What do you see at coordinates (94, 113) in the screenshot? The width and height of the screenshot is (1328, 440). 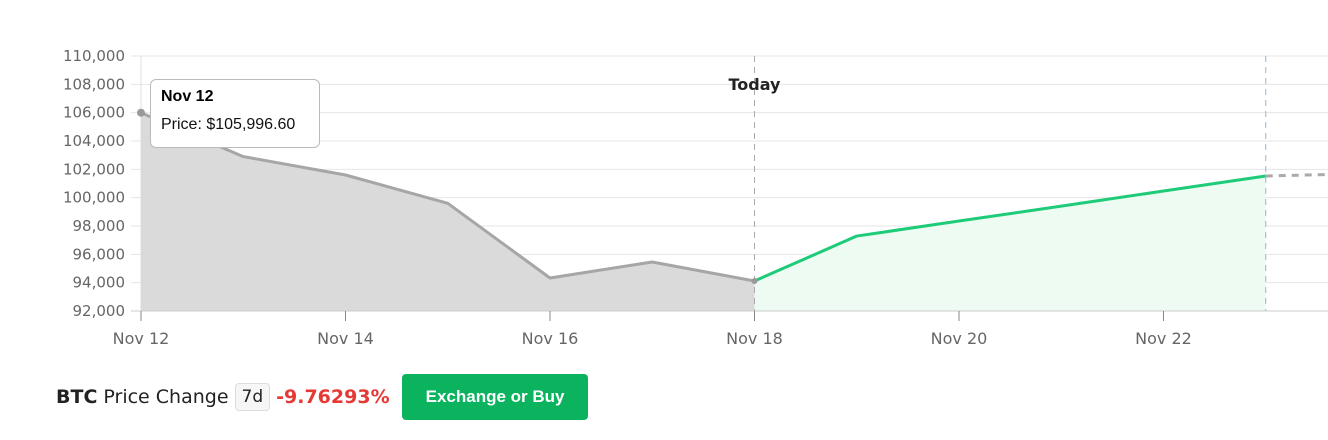 I see `y-tick-label: 106,000` at bounding box center [94, 113].